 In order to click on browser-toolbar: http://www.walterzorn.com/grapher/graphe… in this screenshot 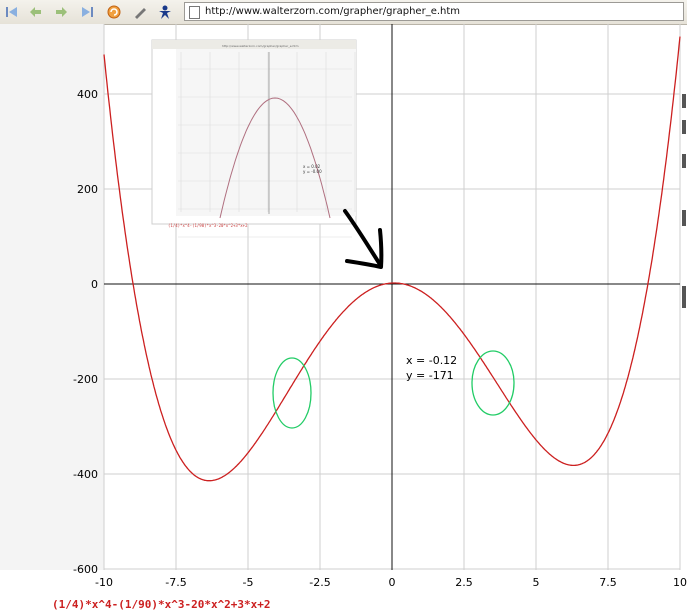, I will do `click(343, 12)`.